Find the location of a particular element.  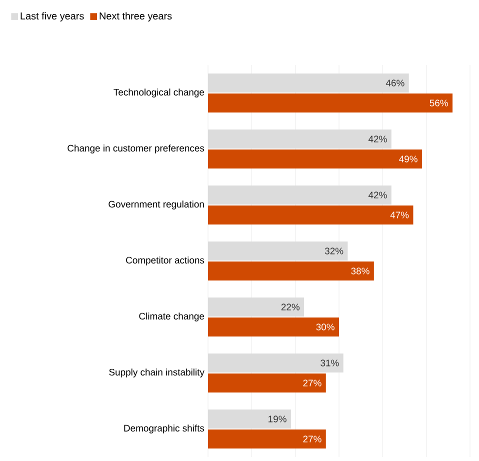

data-label: 31% is located at coordinates (329, 363).